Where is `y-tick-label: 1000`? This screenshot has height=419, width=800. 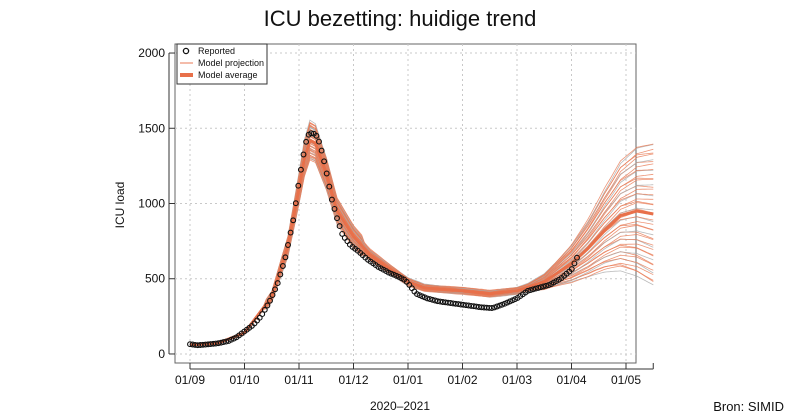
y-tick-label: 1000 is located at coordinates (151, 204).